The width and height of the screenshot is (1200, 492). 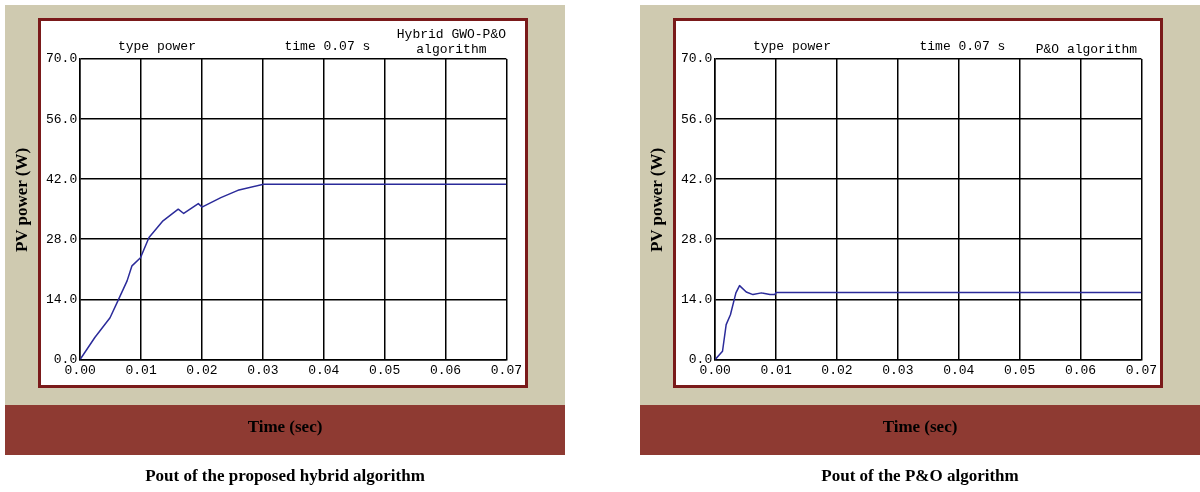 What do you see at coordinates (285, 476) in the screenshot?
I see `text: Pout of the proposed hybrid algorithm` at bounding box center [285, 476].